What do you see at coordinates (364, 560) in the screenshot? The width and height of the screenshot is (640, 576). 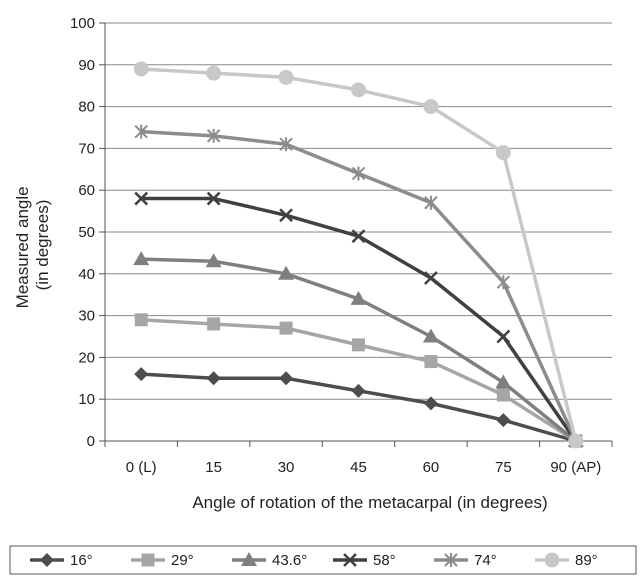 I see `legend-item-4: 58°` at bounding box center [364, 560].